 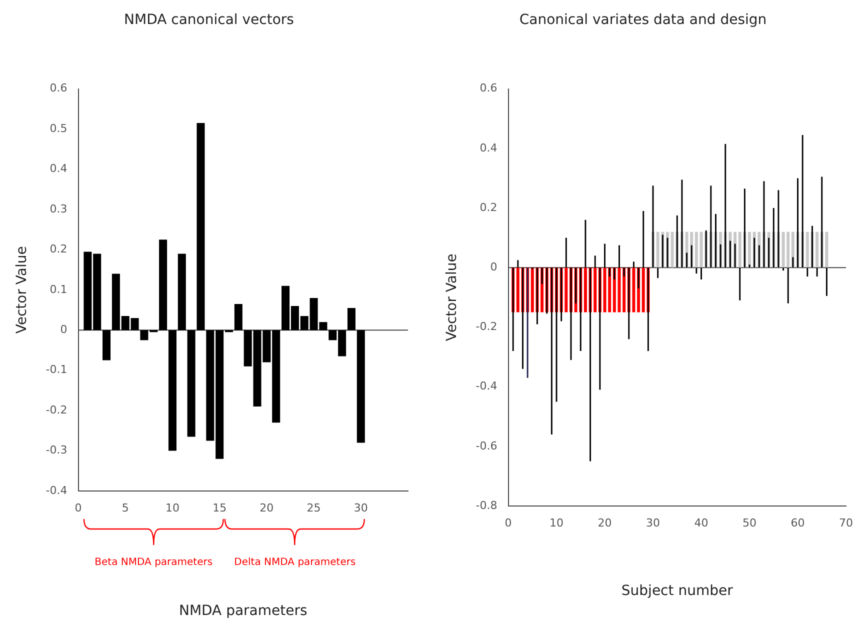 I want to click on y-tick-label: 0.1, so click(x=59, y=289).